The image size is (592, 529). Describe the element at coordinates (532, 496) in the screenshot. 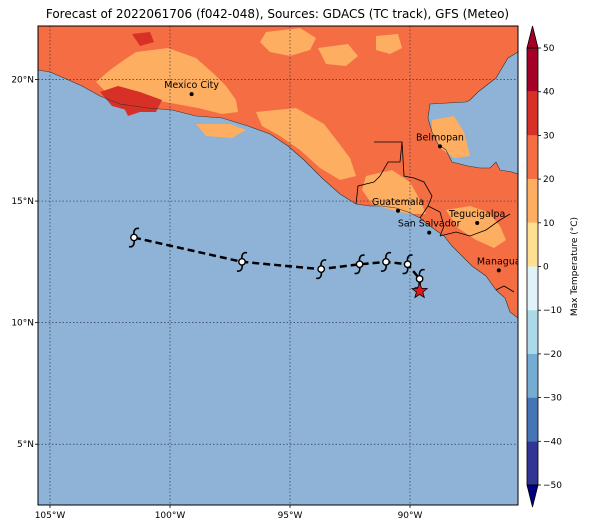

I see `colorbar-under-extension` at that location.